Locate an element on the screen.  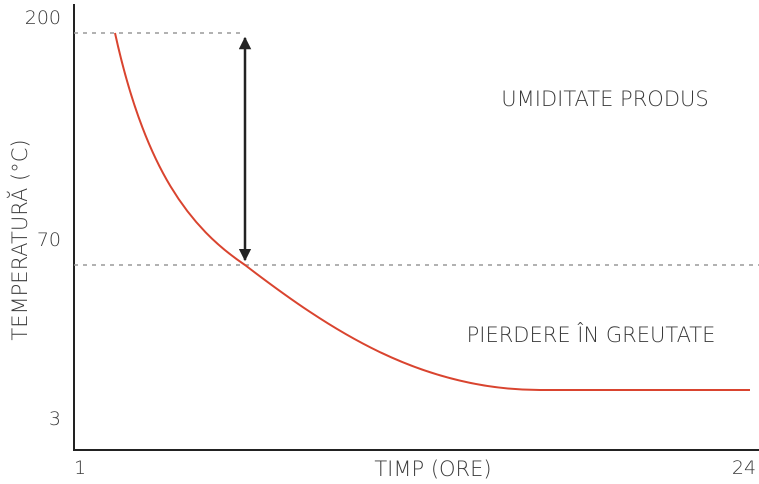
y-mark: 3 is located at coordinates (55, 419).